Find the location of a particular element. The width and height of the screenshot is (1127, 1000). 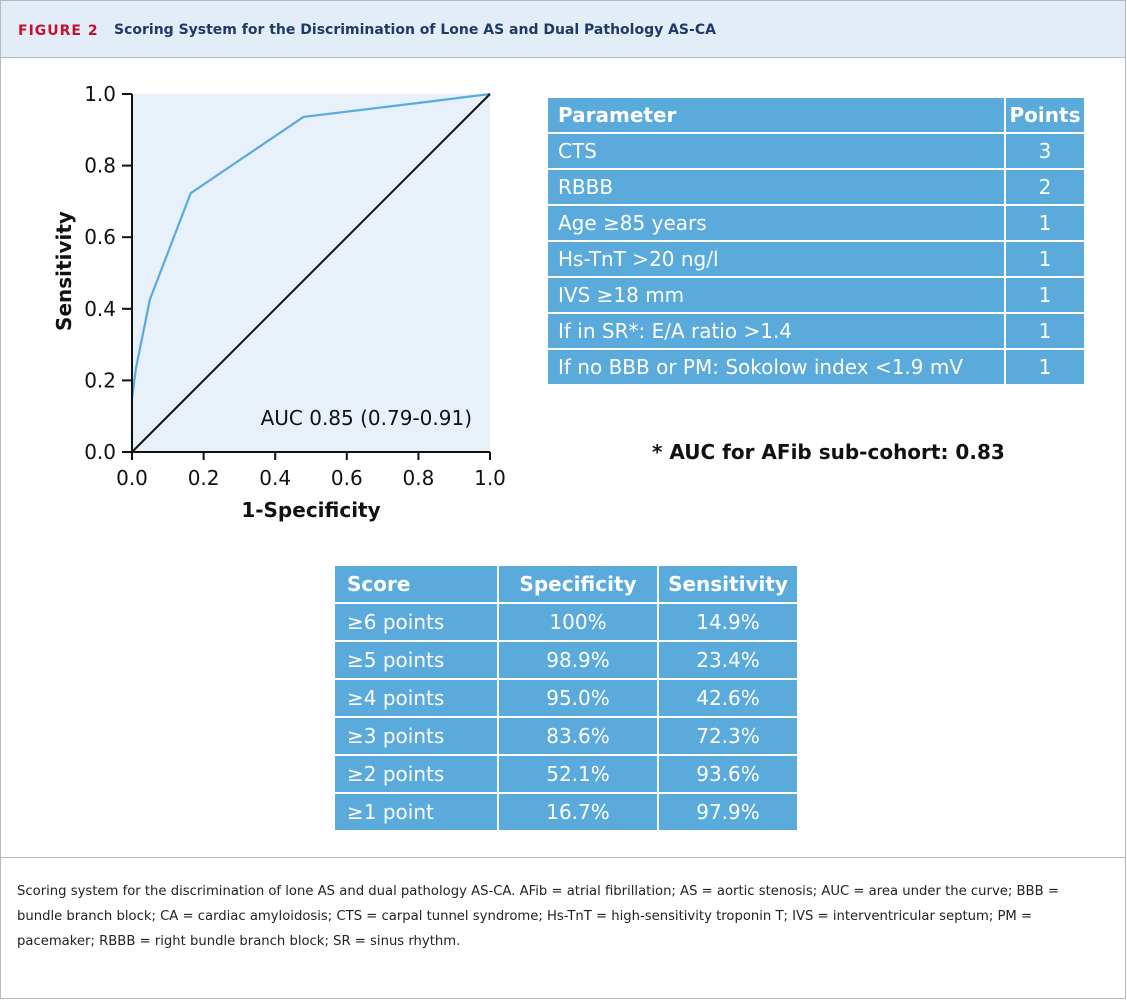

score-cell: ≥6 points is located at coordinates (416, 622).